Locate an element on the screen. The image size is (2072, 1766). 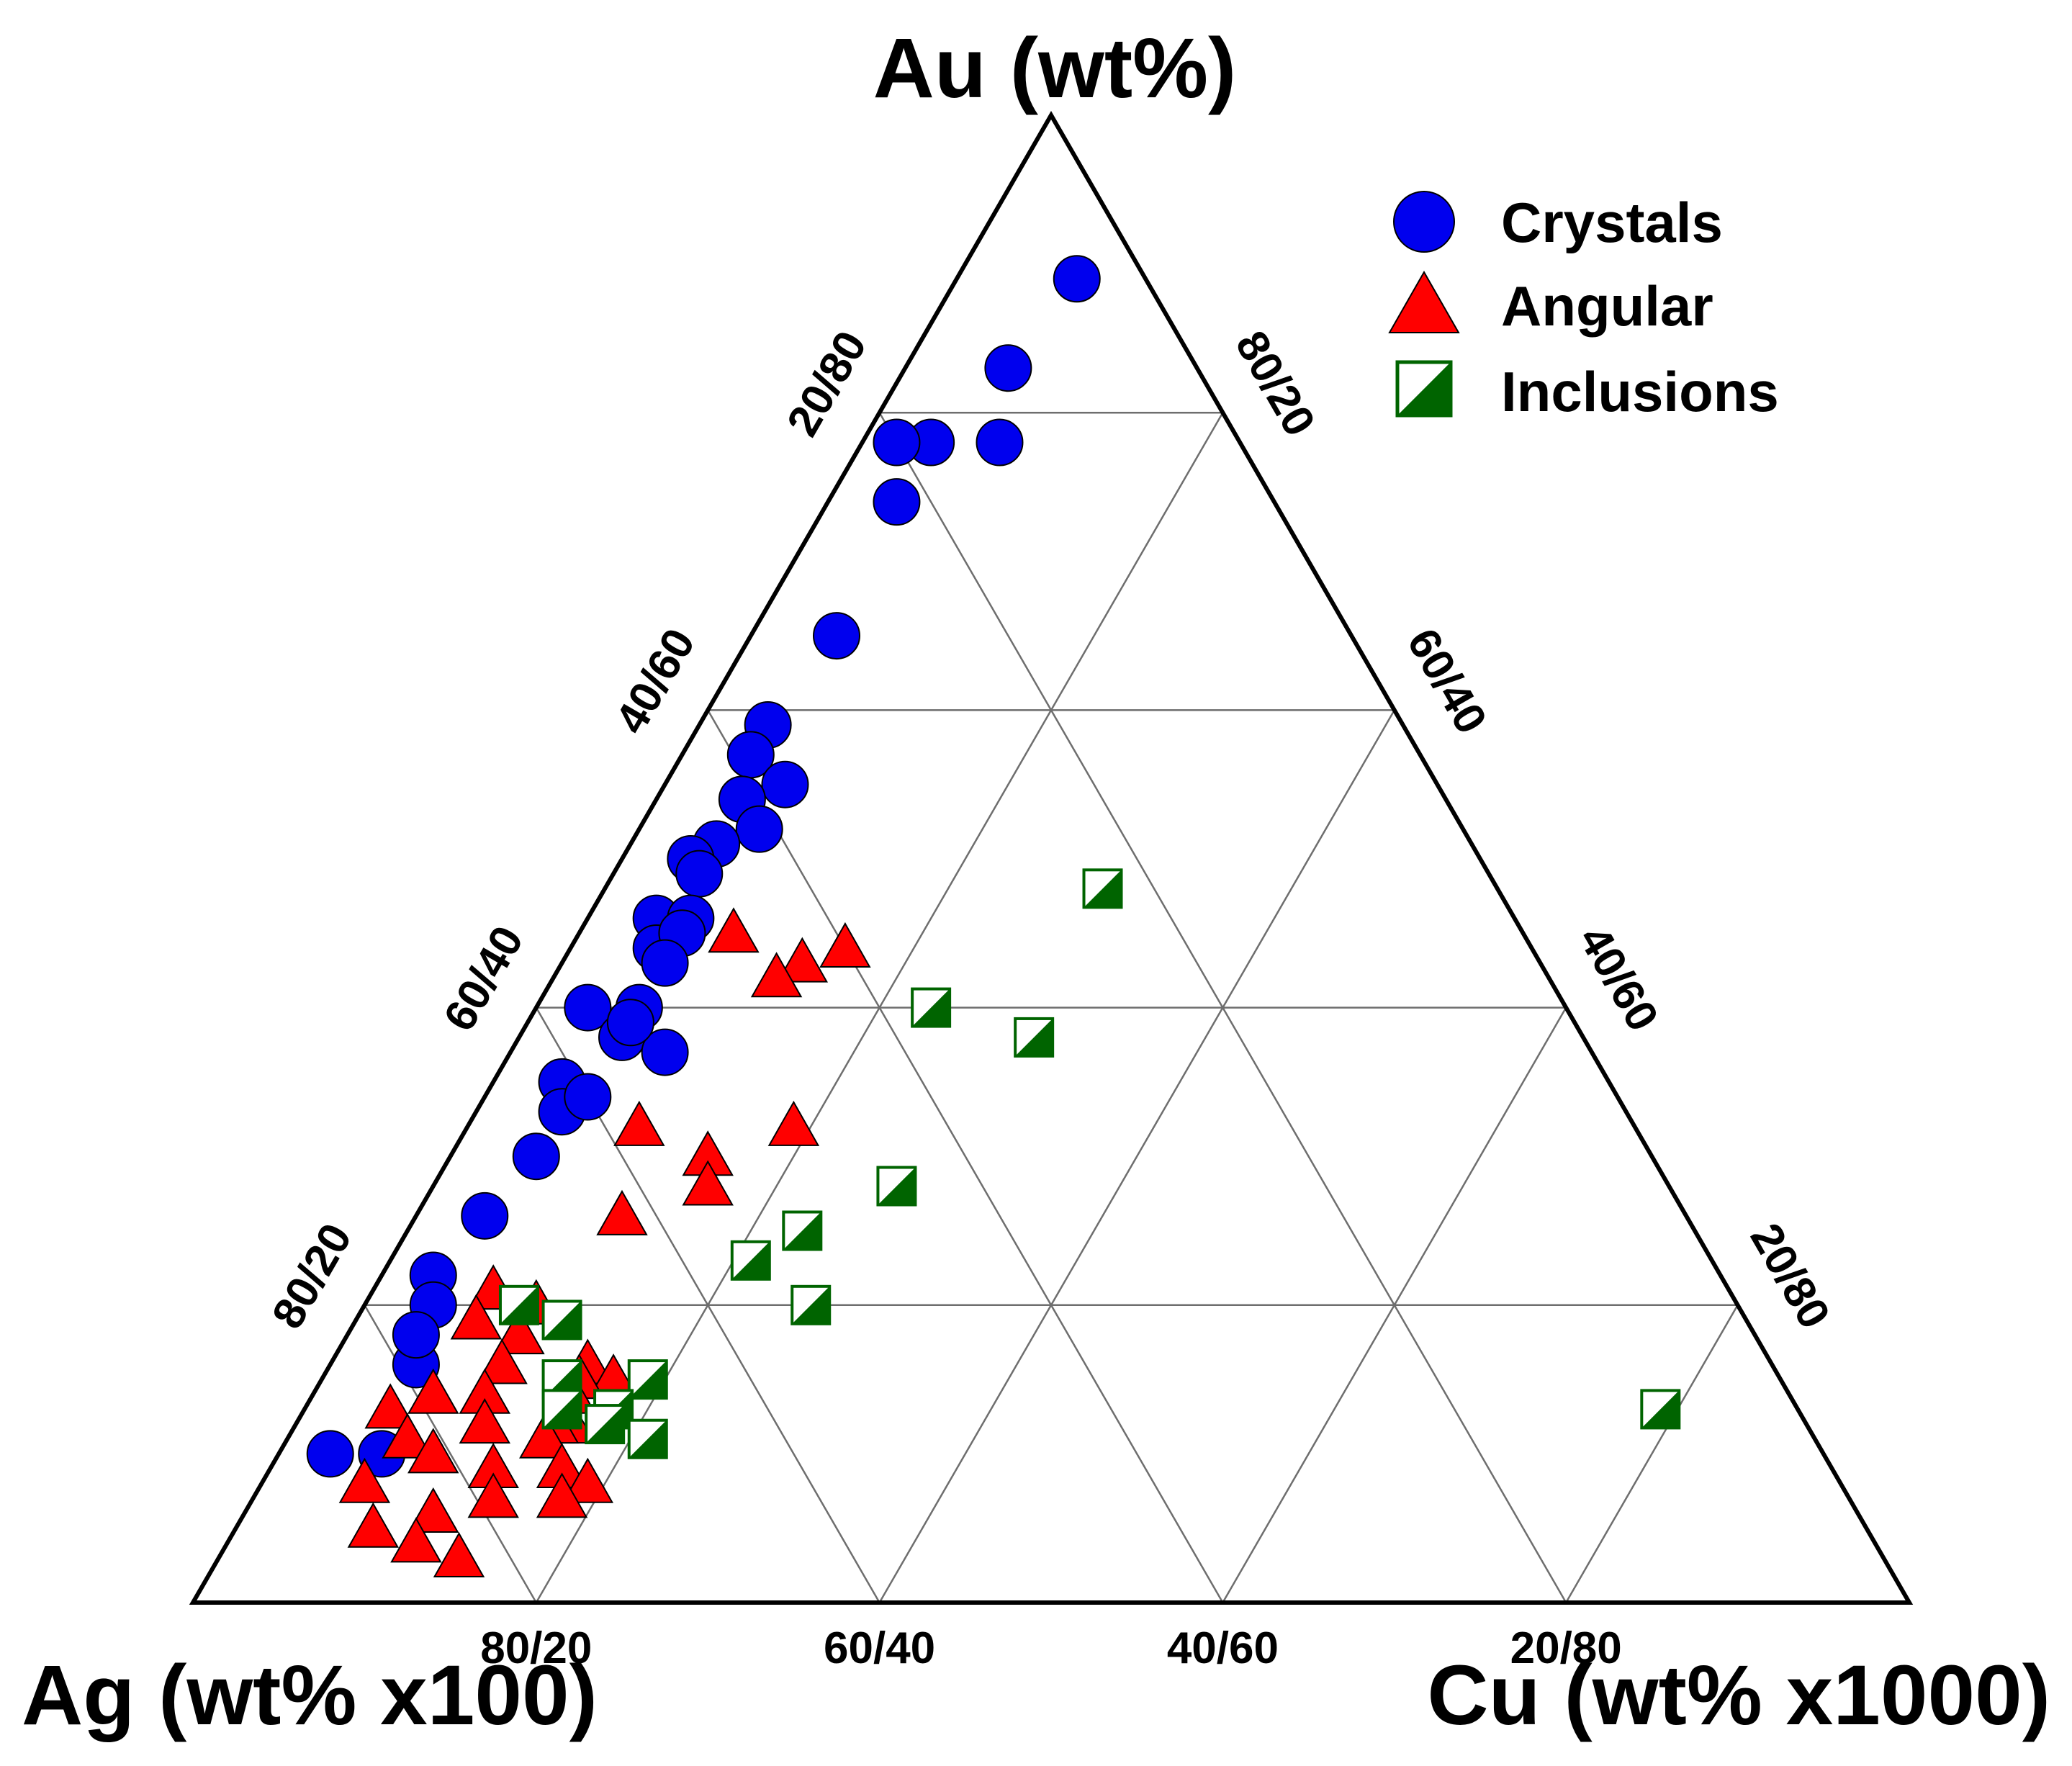
inclusions-point-1-fill is located at coordinates (931, 1007).